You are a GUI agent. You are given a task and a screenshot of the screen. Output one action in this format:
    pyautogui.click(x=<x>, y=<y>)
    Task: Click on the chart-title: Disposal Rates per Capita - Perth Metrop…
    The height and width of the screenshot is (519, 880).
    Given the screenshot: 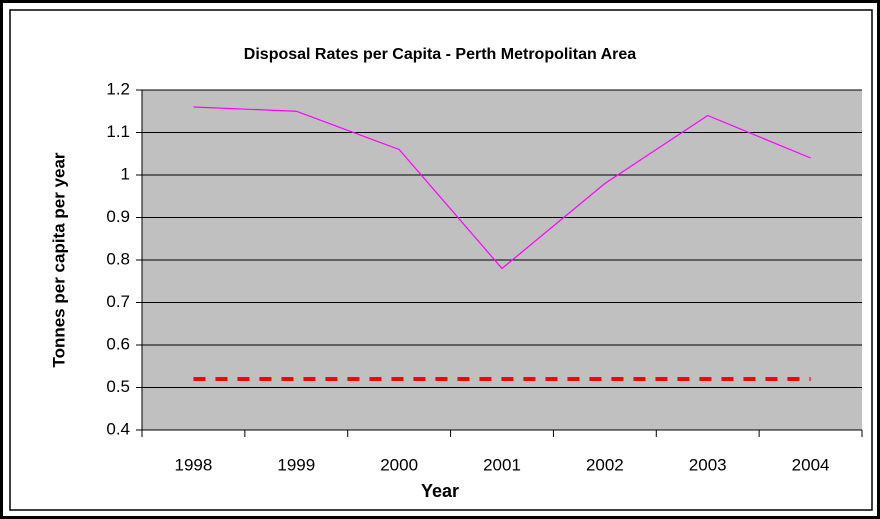 What is the action you would take?
    pyautogui.click(x=440, y=54)
    